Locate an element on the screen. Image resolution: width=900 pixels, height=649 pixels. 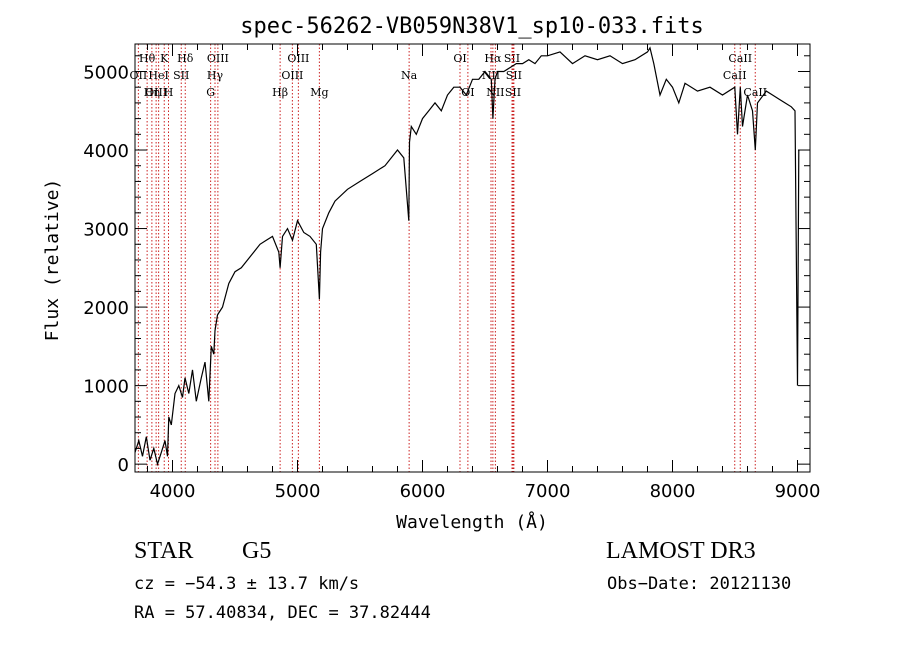
line-marker-label-0: Hθ is located at coordinates (147, 58).